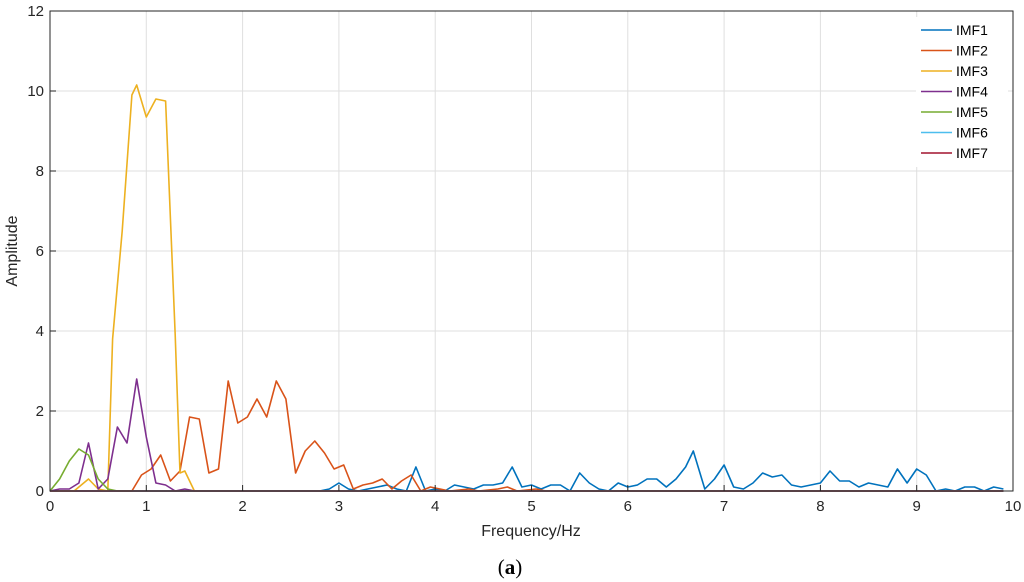  I want to click on legend-label-imf7: IMF7, so click(972, 153).